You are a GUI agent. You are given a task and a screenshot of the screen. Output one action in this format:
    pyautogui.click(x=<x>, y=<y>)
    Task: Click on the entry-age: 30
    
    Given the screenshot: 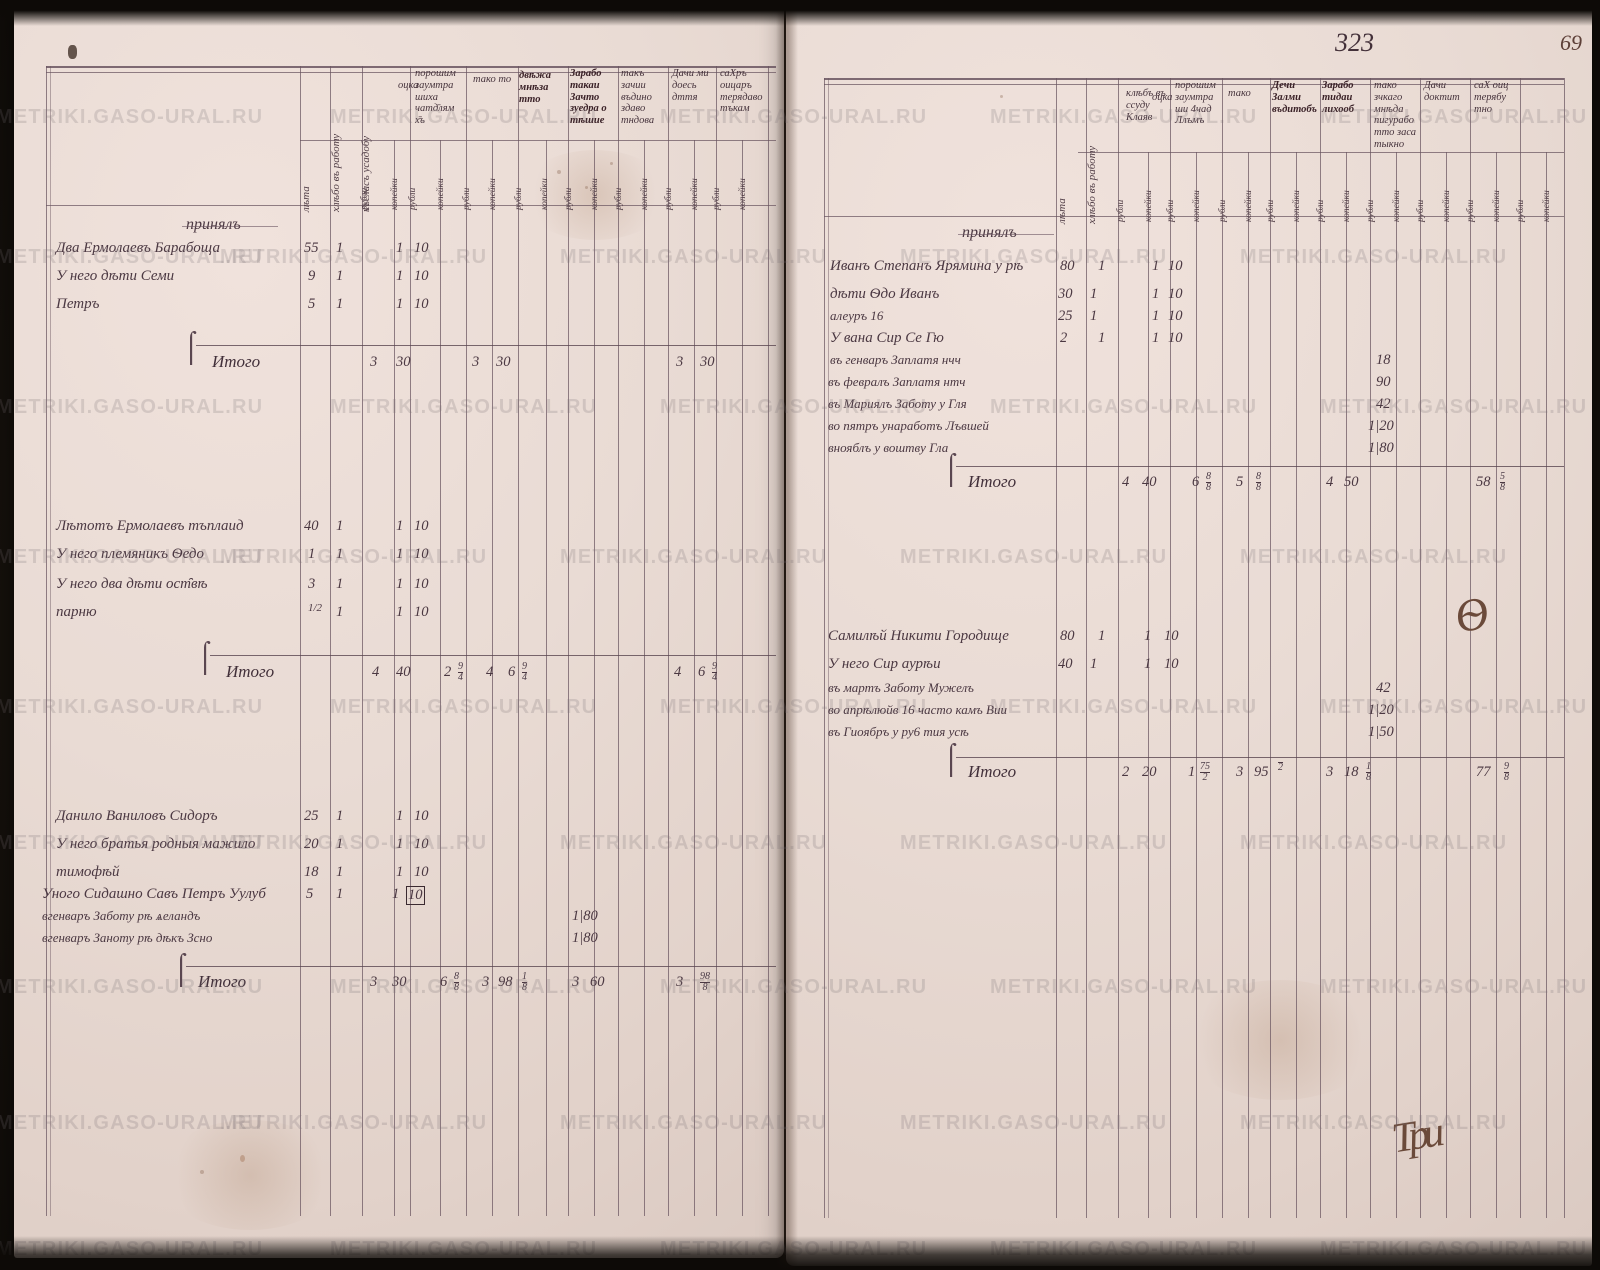 What is the action you would take?
    pyautogui.click(x=1065, y=294)
    